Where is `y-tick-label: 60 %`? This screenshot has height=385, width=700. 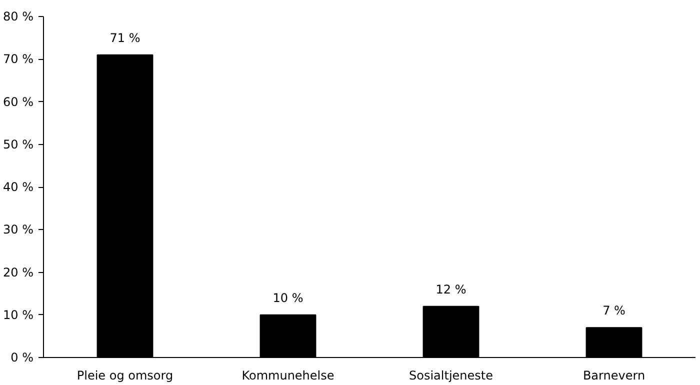
y-tick-label: 60 % is located at coordinates (18, 101).